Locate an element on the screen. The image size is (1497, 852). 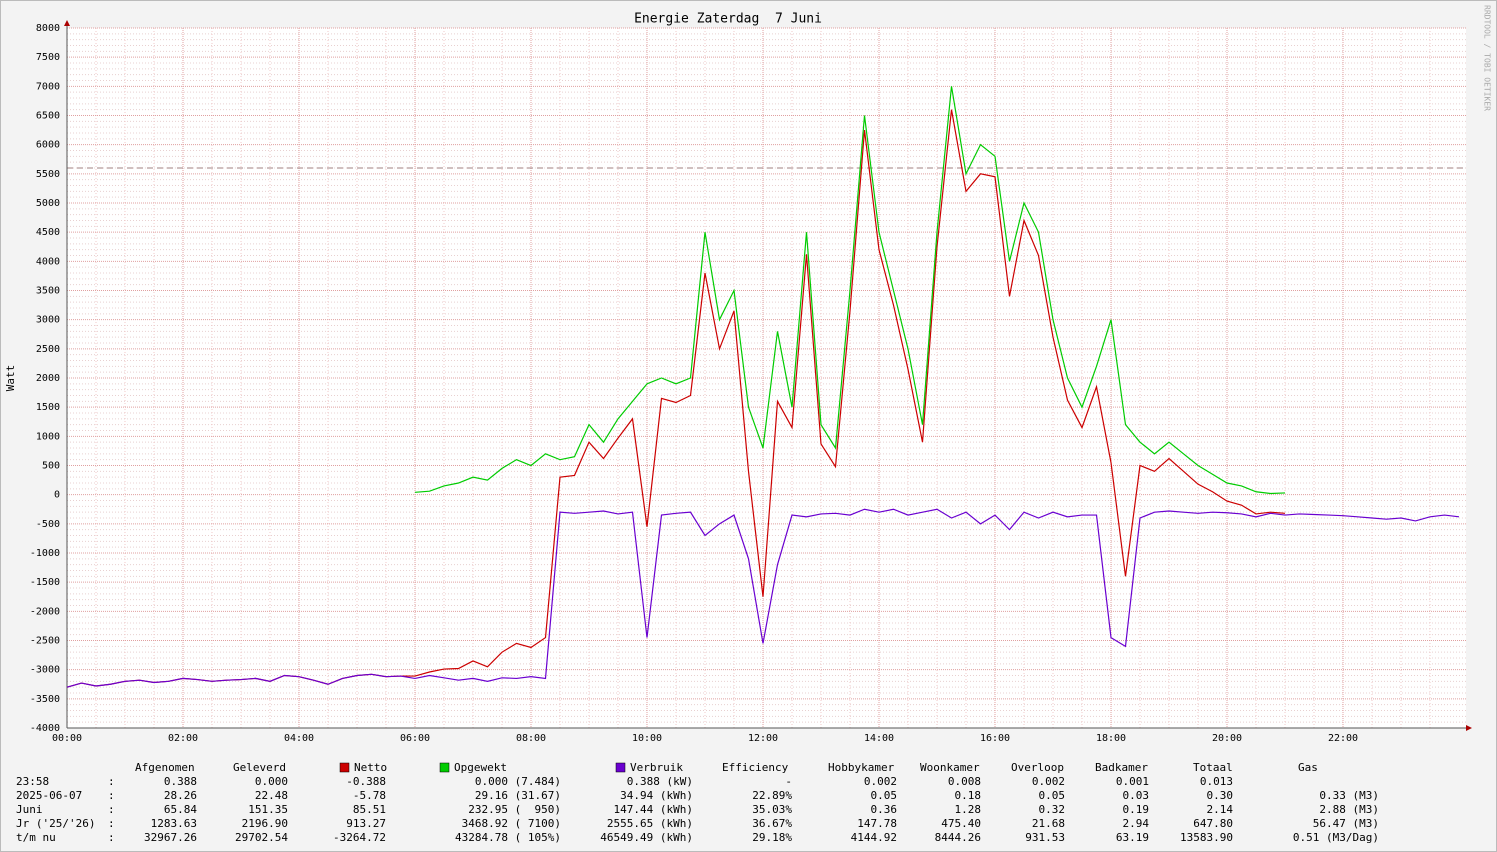
x-tick-label: 18:00 is located at coordinates (1111, 738).